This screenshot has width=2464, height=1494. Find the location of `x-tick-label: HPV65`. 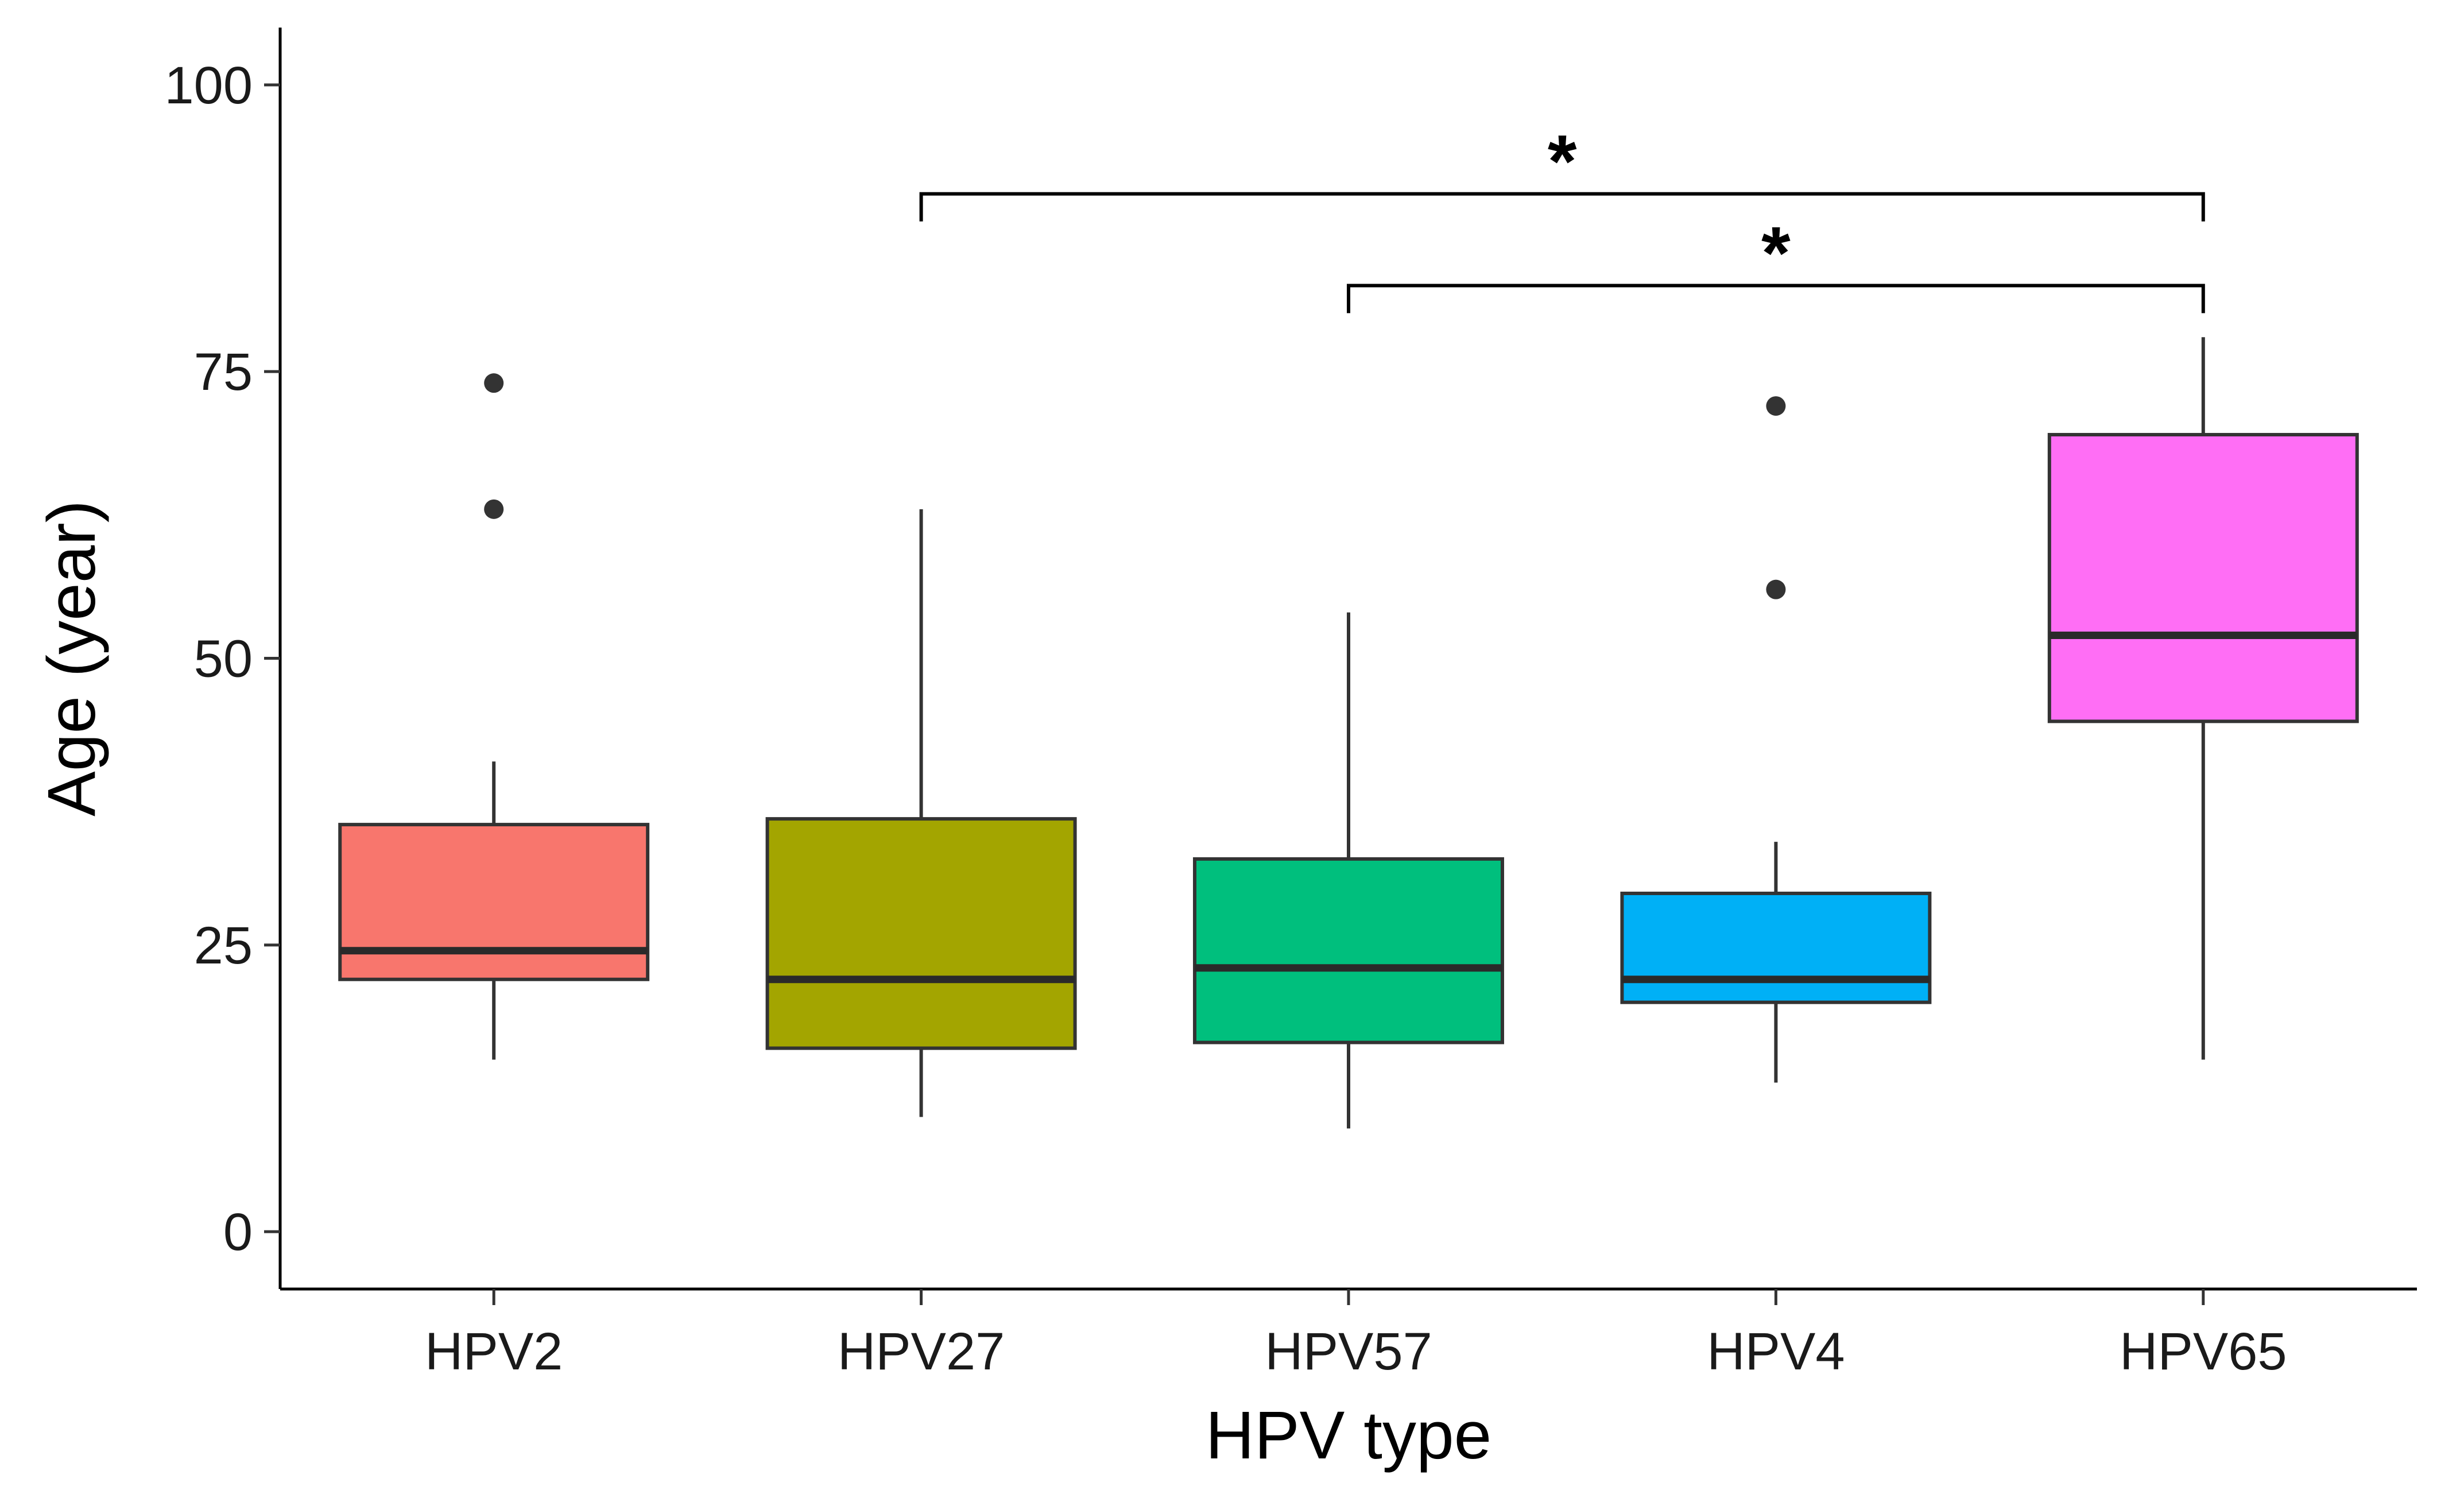

x-tick-label: HPV65 is located at coordinates (2203, 1351).